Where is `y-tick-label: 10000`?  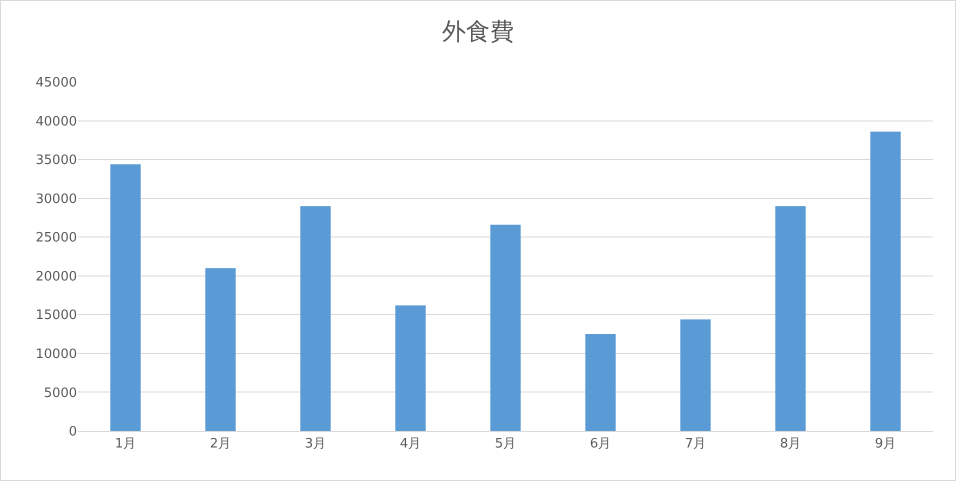
y-tick-label: 10000 is located at coordinates (56, 354).